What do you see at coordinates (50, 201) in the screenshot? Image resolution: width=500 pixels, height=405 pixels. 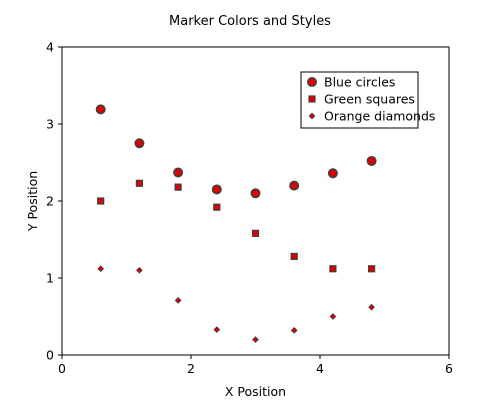 I see `y-tick-label: 2` at bounding box center [50, 201].